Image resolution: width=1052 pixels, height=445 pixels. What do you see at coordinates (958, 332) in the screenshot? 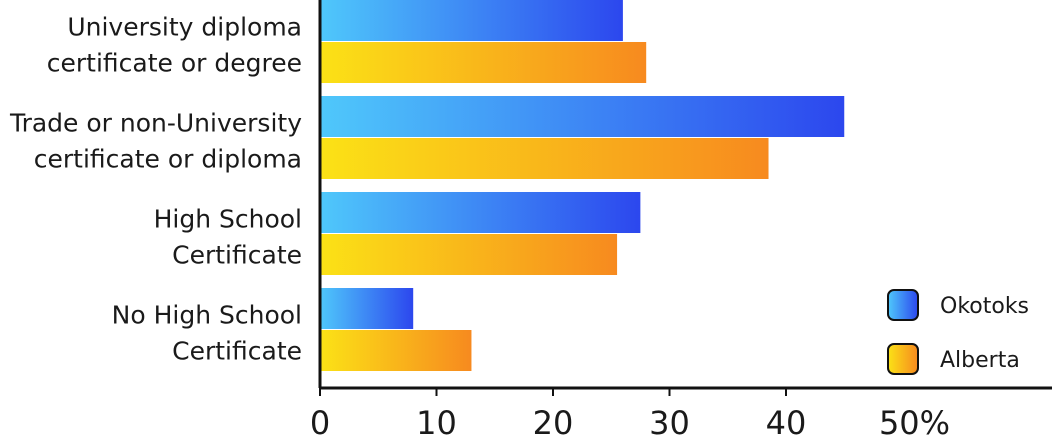
I see `legend: Okotoks Alberta` at bounding box center [958, 332].